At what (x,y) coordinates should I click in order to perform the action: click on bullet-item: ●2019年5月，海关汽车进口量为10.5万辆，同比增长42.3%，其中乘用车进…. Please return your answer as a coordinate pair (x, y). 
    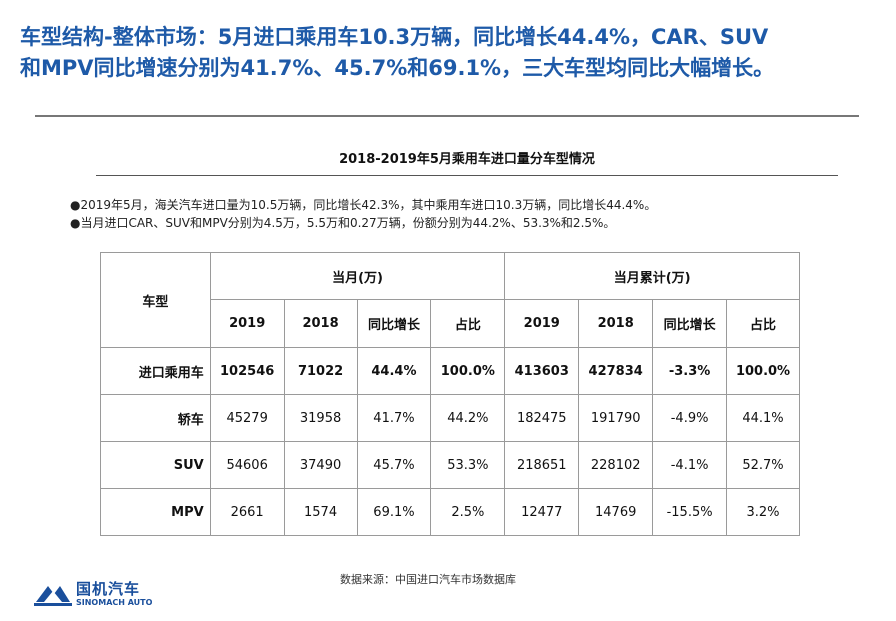
    Looking at the image, I should click on (363, 205).